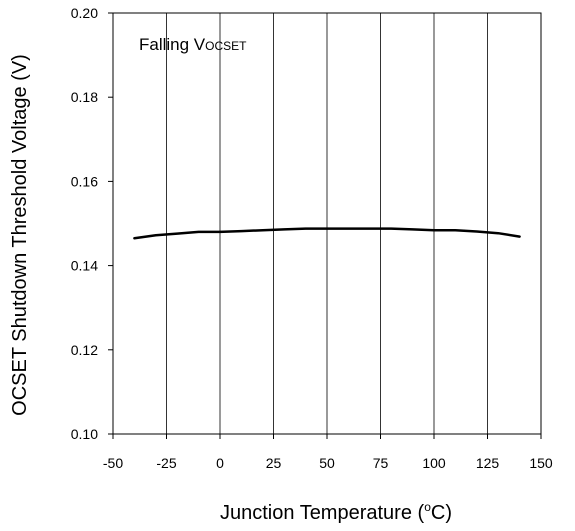 This screenshot has width=575, height=531. Describe the element at coordinates (20, 235) in the screenshot. I see `y-axis-title: OCSET Shutdown Threshold Voltage (V)` at that location.